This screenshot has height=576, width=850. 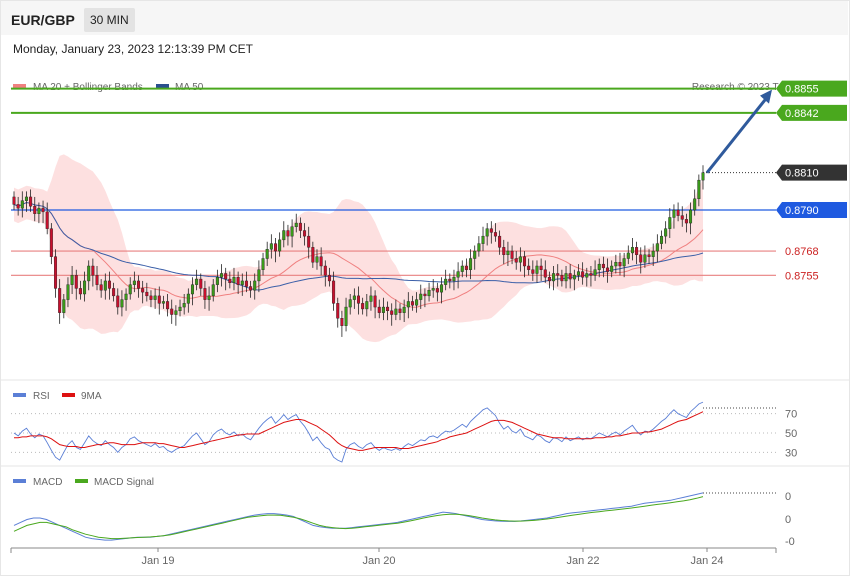 What do you see at coordinates (424, 18) in the screenshot?
I see `chart-header: EUR/GBP 30 MIN` at bounding box center [424, 18].